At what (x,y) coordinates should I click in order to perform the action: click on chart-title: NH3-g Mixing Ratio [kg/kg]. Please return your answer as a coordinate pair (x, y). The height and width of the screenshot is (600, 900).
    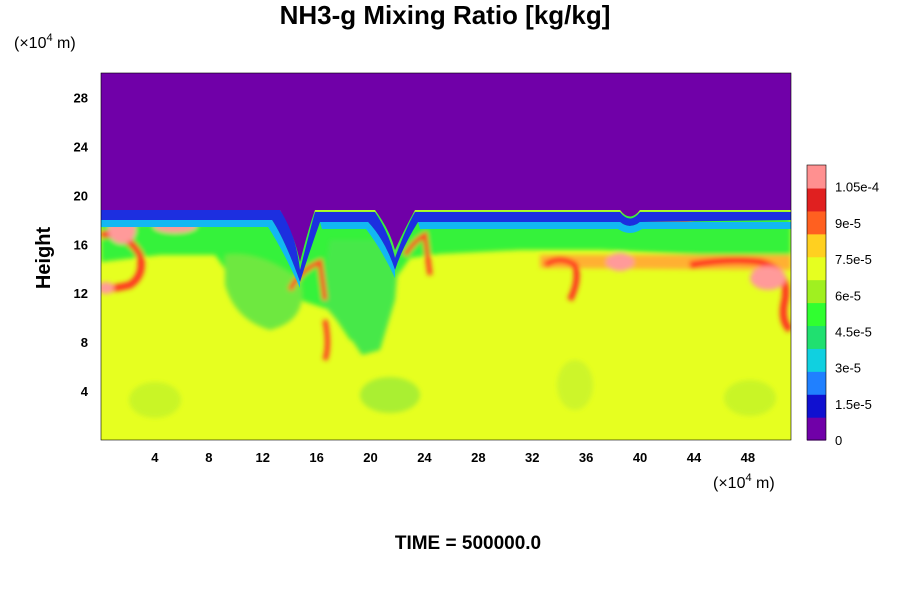
    Looking at the image, I should click on (445, 15).